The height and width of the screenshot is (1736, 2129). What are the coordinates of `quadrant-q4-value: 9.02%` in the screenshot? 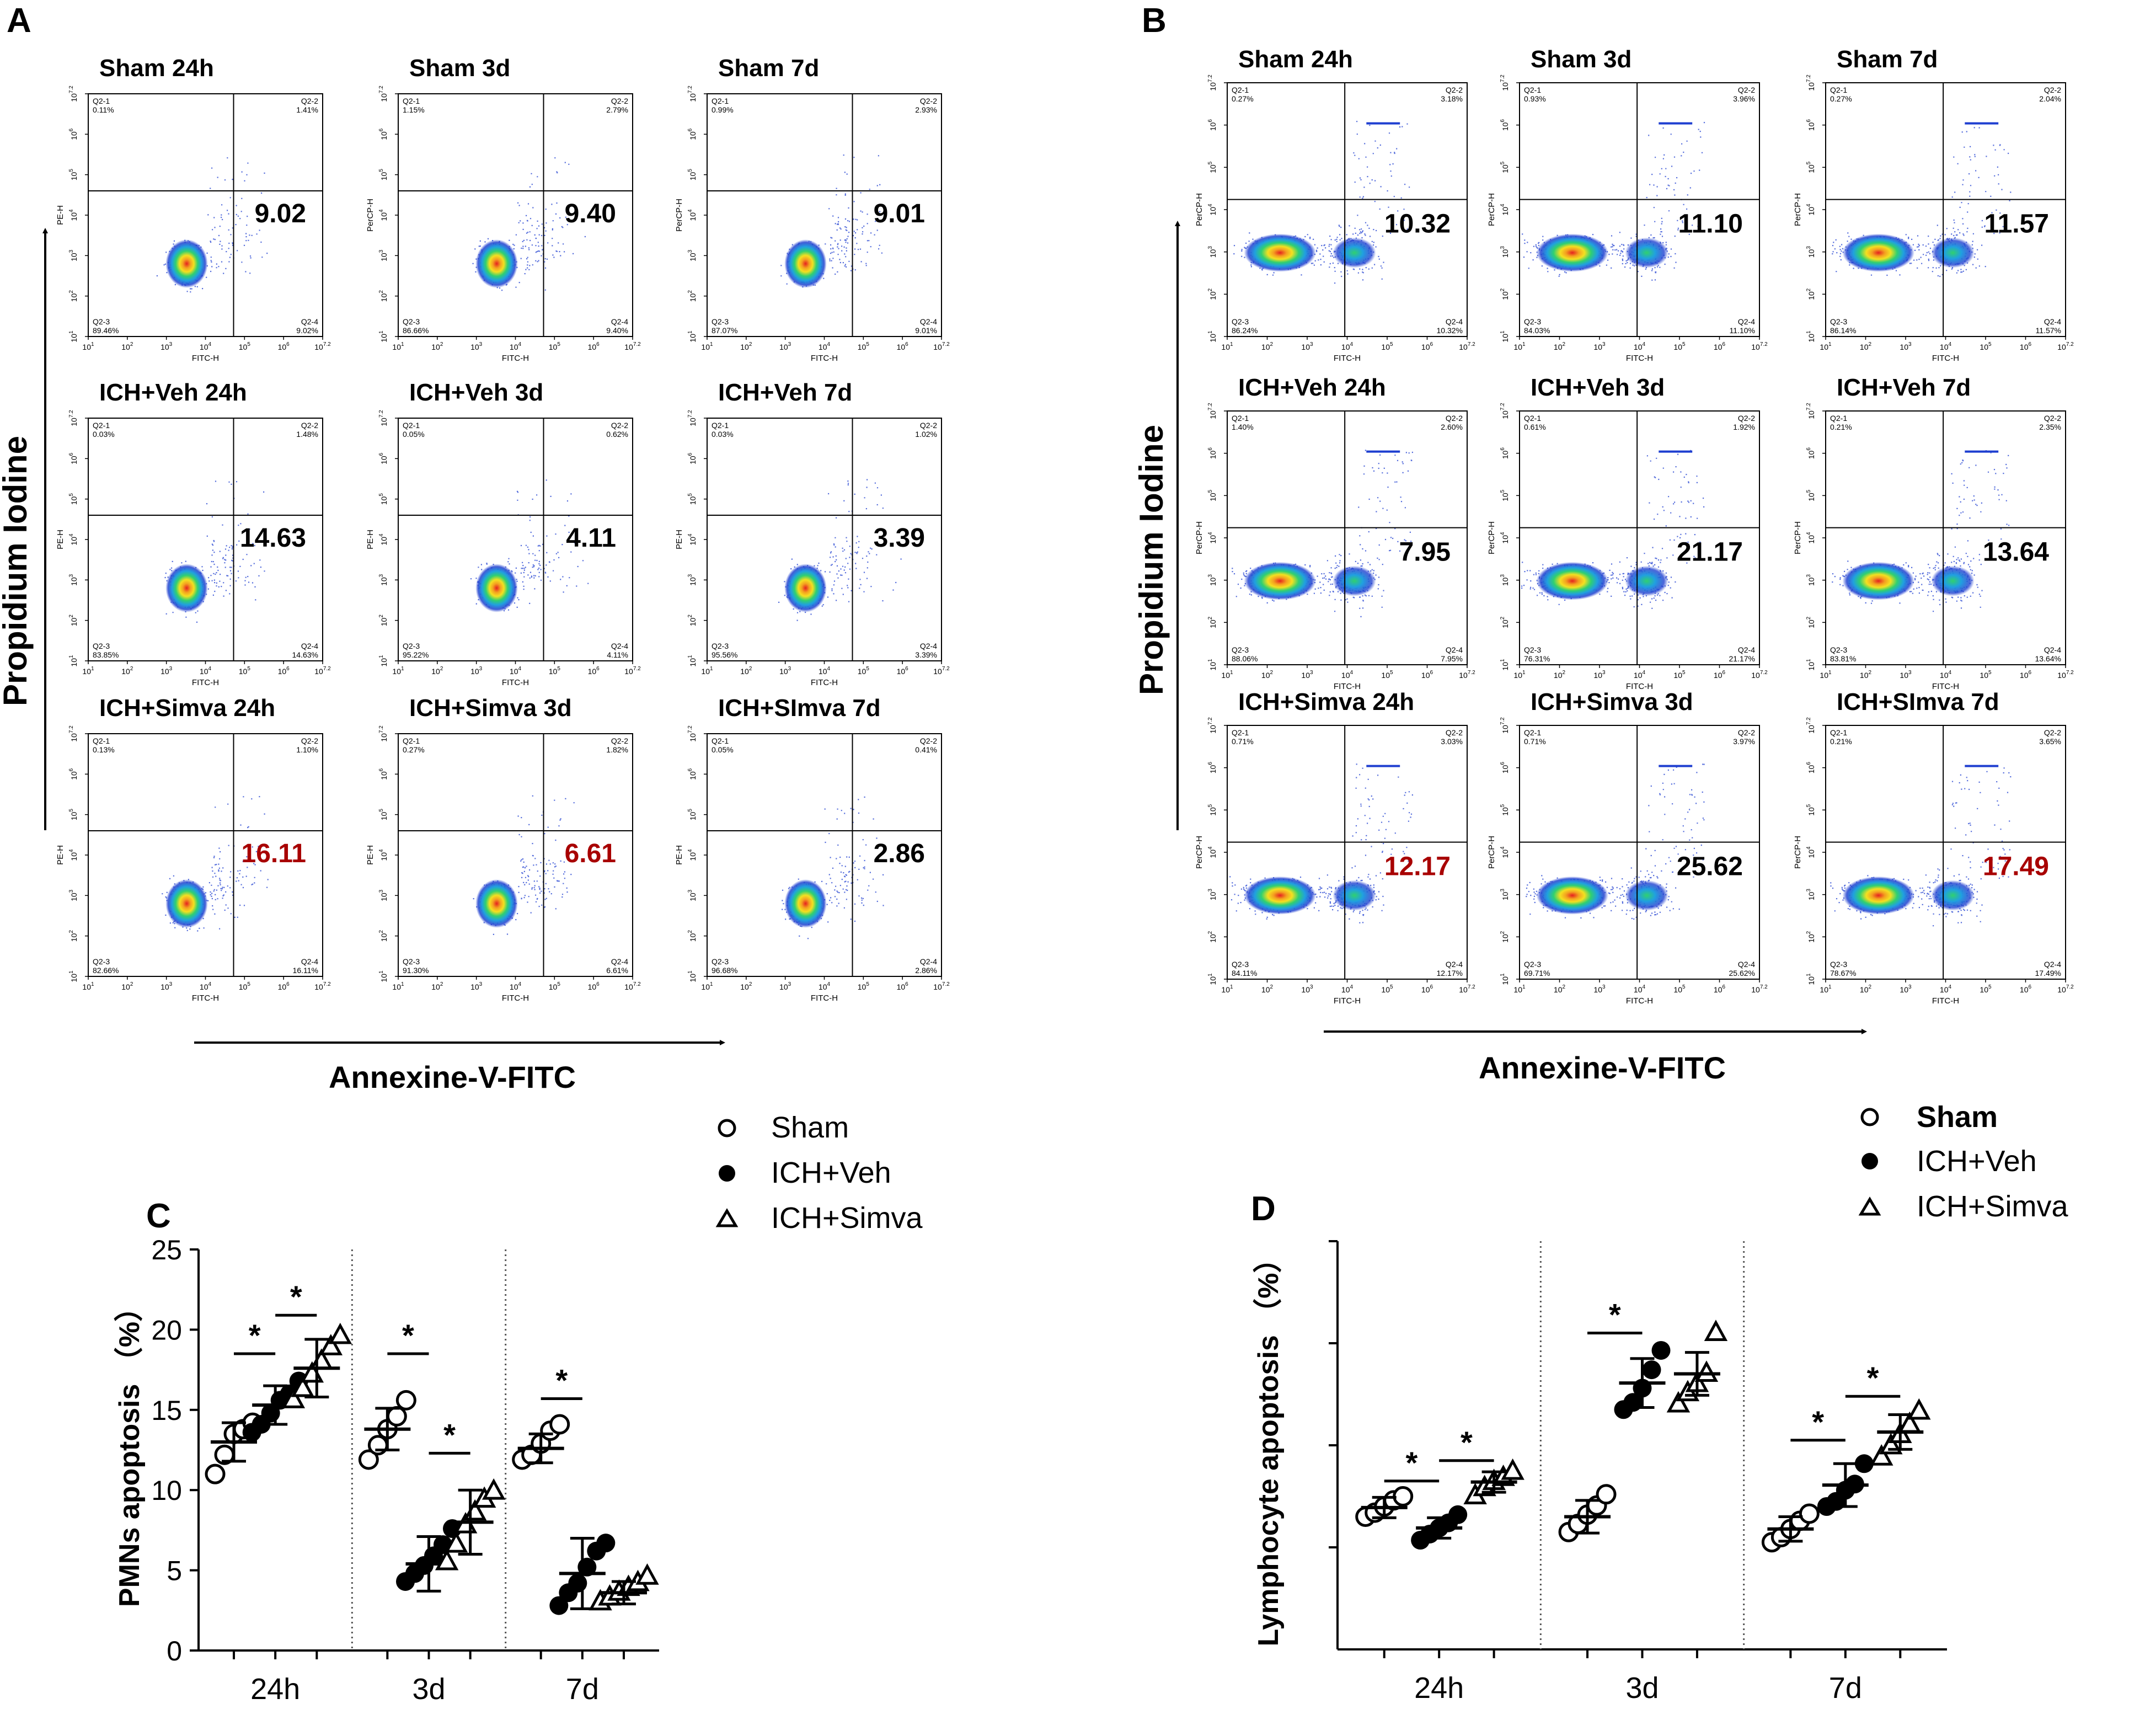 It's located at (307, 330).